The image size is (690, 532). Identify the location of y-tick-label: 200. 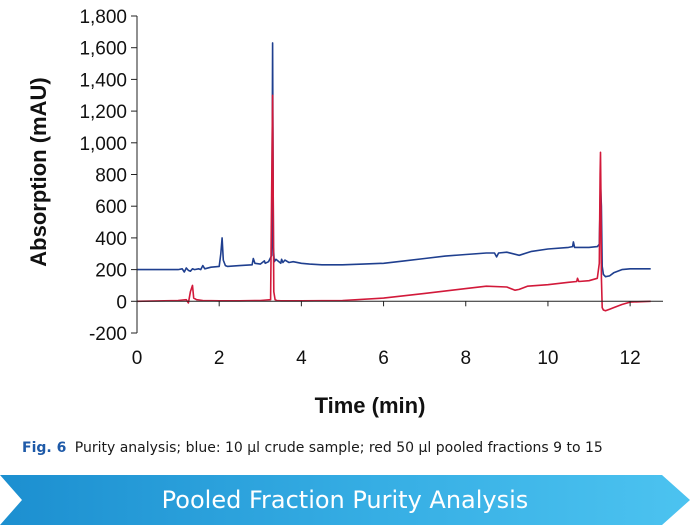
(111, 271).